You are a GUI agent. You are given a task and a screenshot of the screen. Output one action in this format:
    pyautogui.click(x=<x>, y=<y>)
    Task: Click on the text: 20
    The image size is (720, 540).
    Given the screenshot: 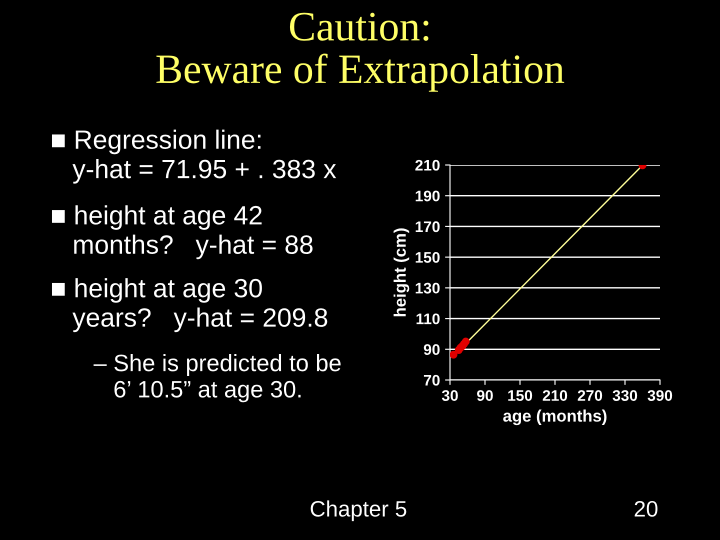 What is the action you would take?
    pyautogui.click(x=646, y=508)
    